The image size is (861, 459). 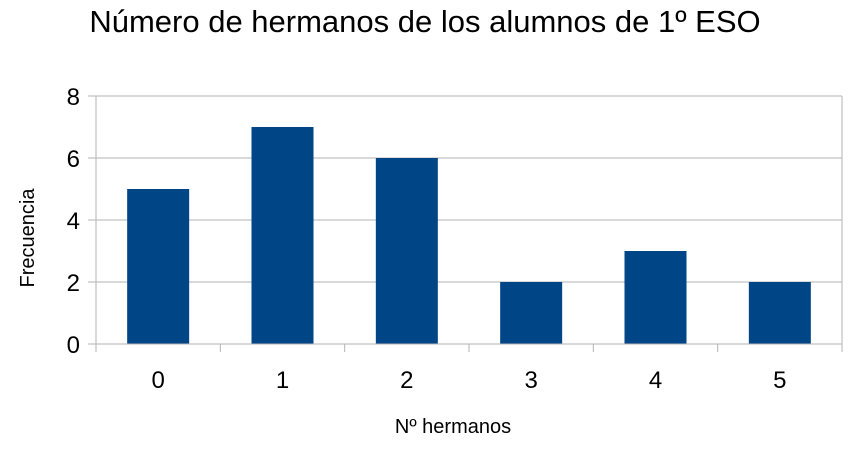 What do you see at coordinates (28, 238) in the screenshot?
I see `y-axis-title: Frecuencia` at bounding box center [28, 238].